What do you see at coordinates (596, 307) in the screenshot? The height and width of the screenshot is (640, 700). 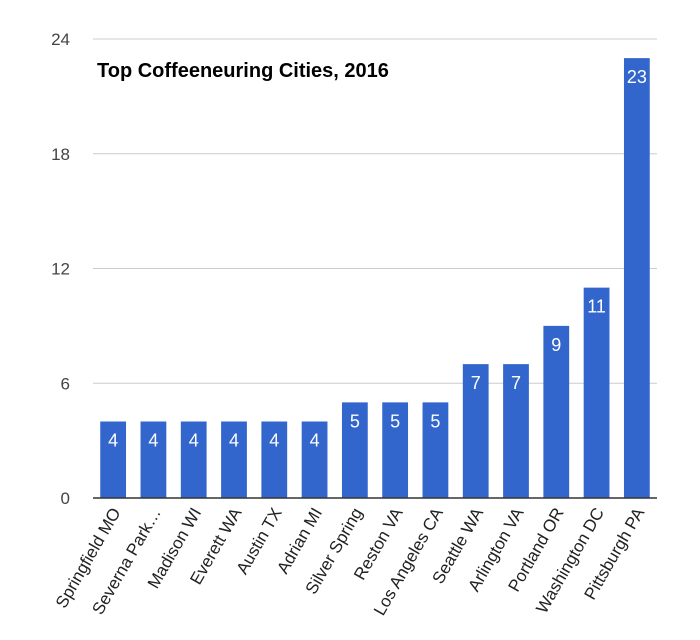 I see `data-label: 11` at bounding box center [596, 307].